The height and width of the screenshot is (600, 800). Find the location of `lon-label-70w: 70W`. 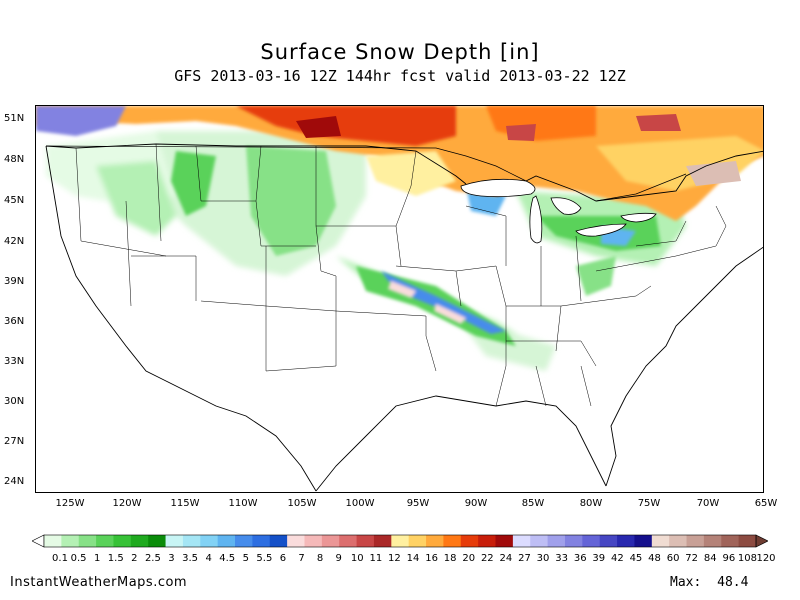

lon-label-70w: 70W is located at coordinates (708, 503).